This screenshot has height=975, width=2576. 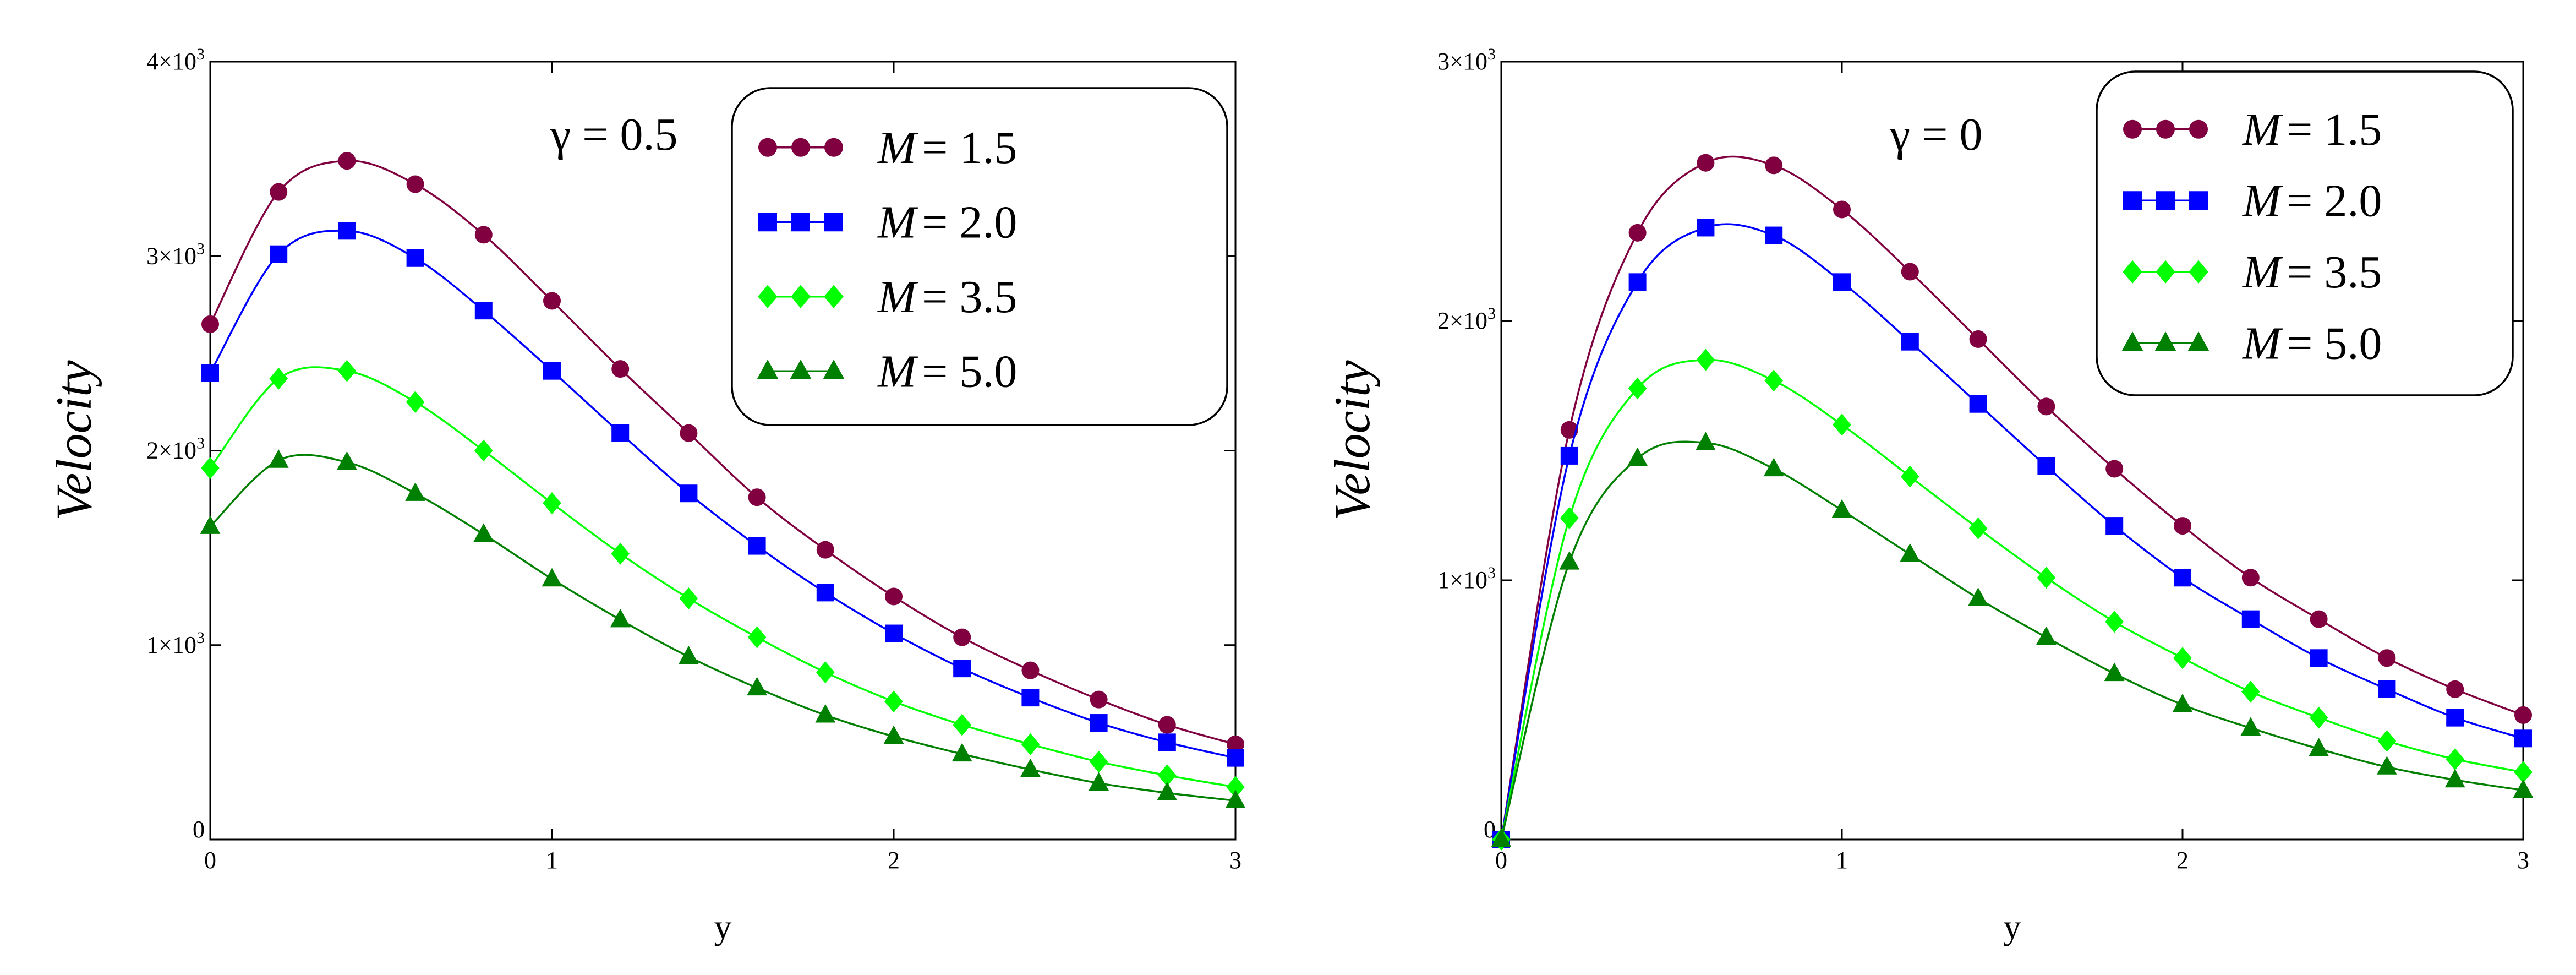 What do you see at coordinates (969, 297) in the screenshot?
I see `chart-1-legend-value: = 3.5` at bounding box center [969, 297].